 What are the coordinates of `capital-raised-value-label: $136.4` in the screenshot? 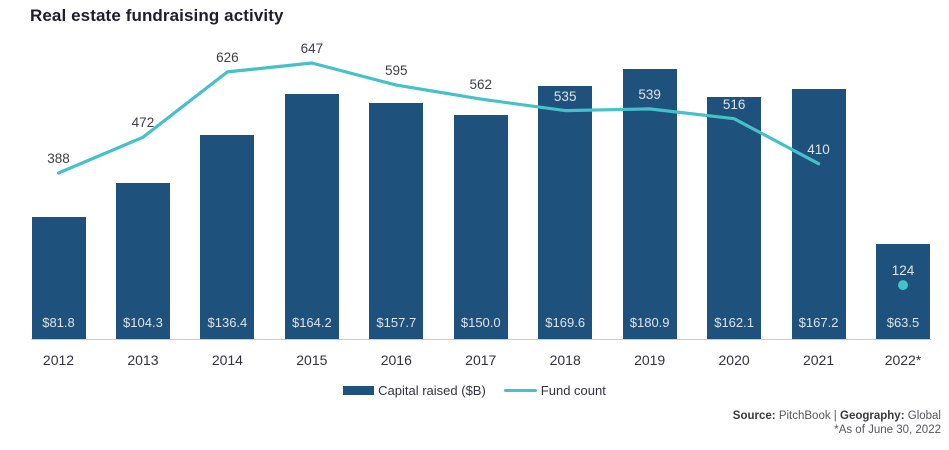 It's located at (227, 322).